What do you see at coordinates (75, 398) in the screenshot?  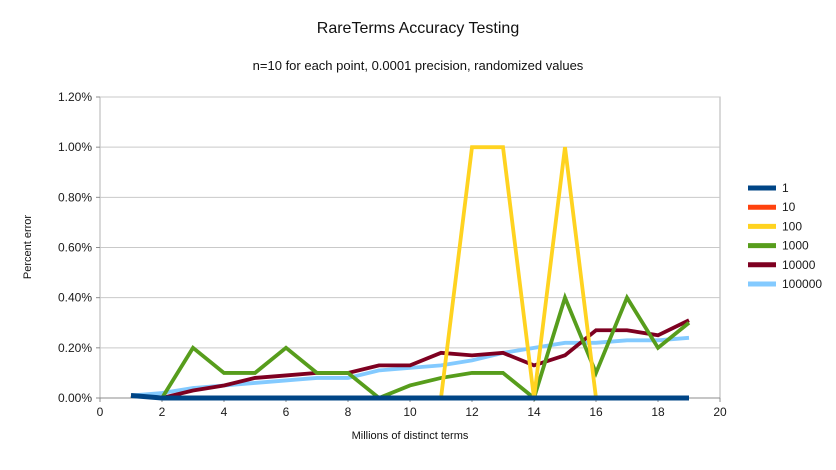 I see `y-tick-label: 0.00%` at bounding box center [75, 398].